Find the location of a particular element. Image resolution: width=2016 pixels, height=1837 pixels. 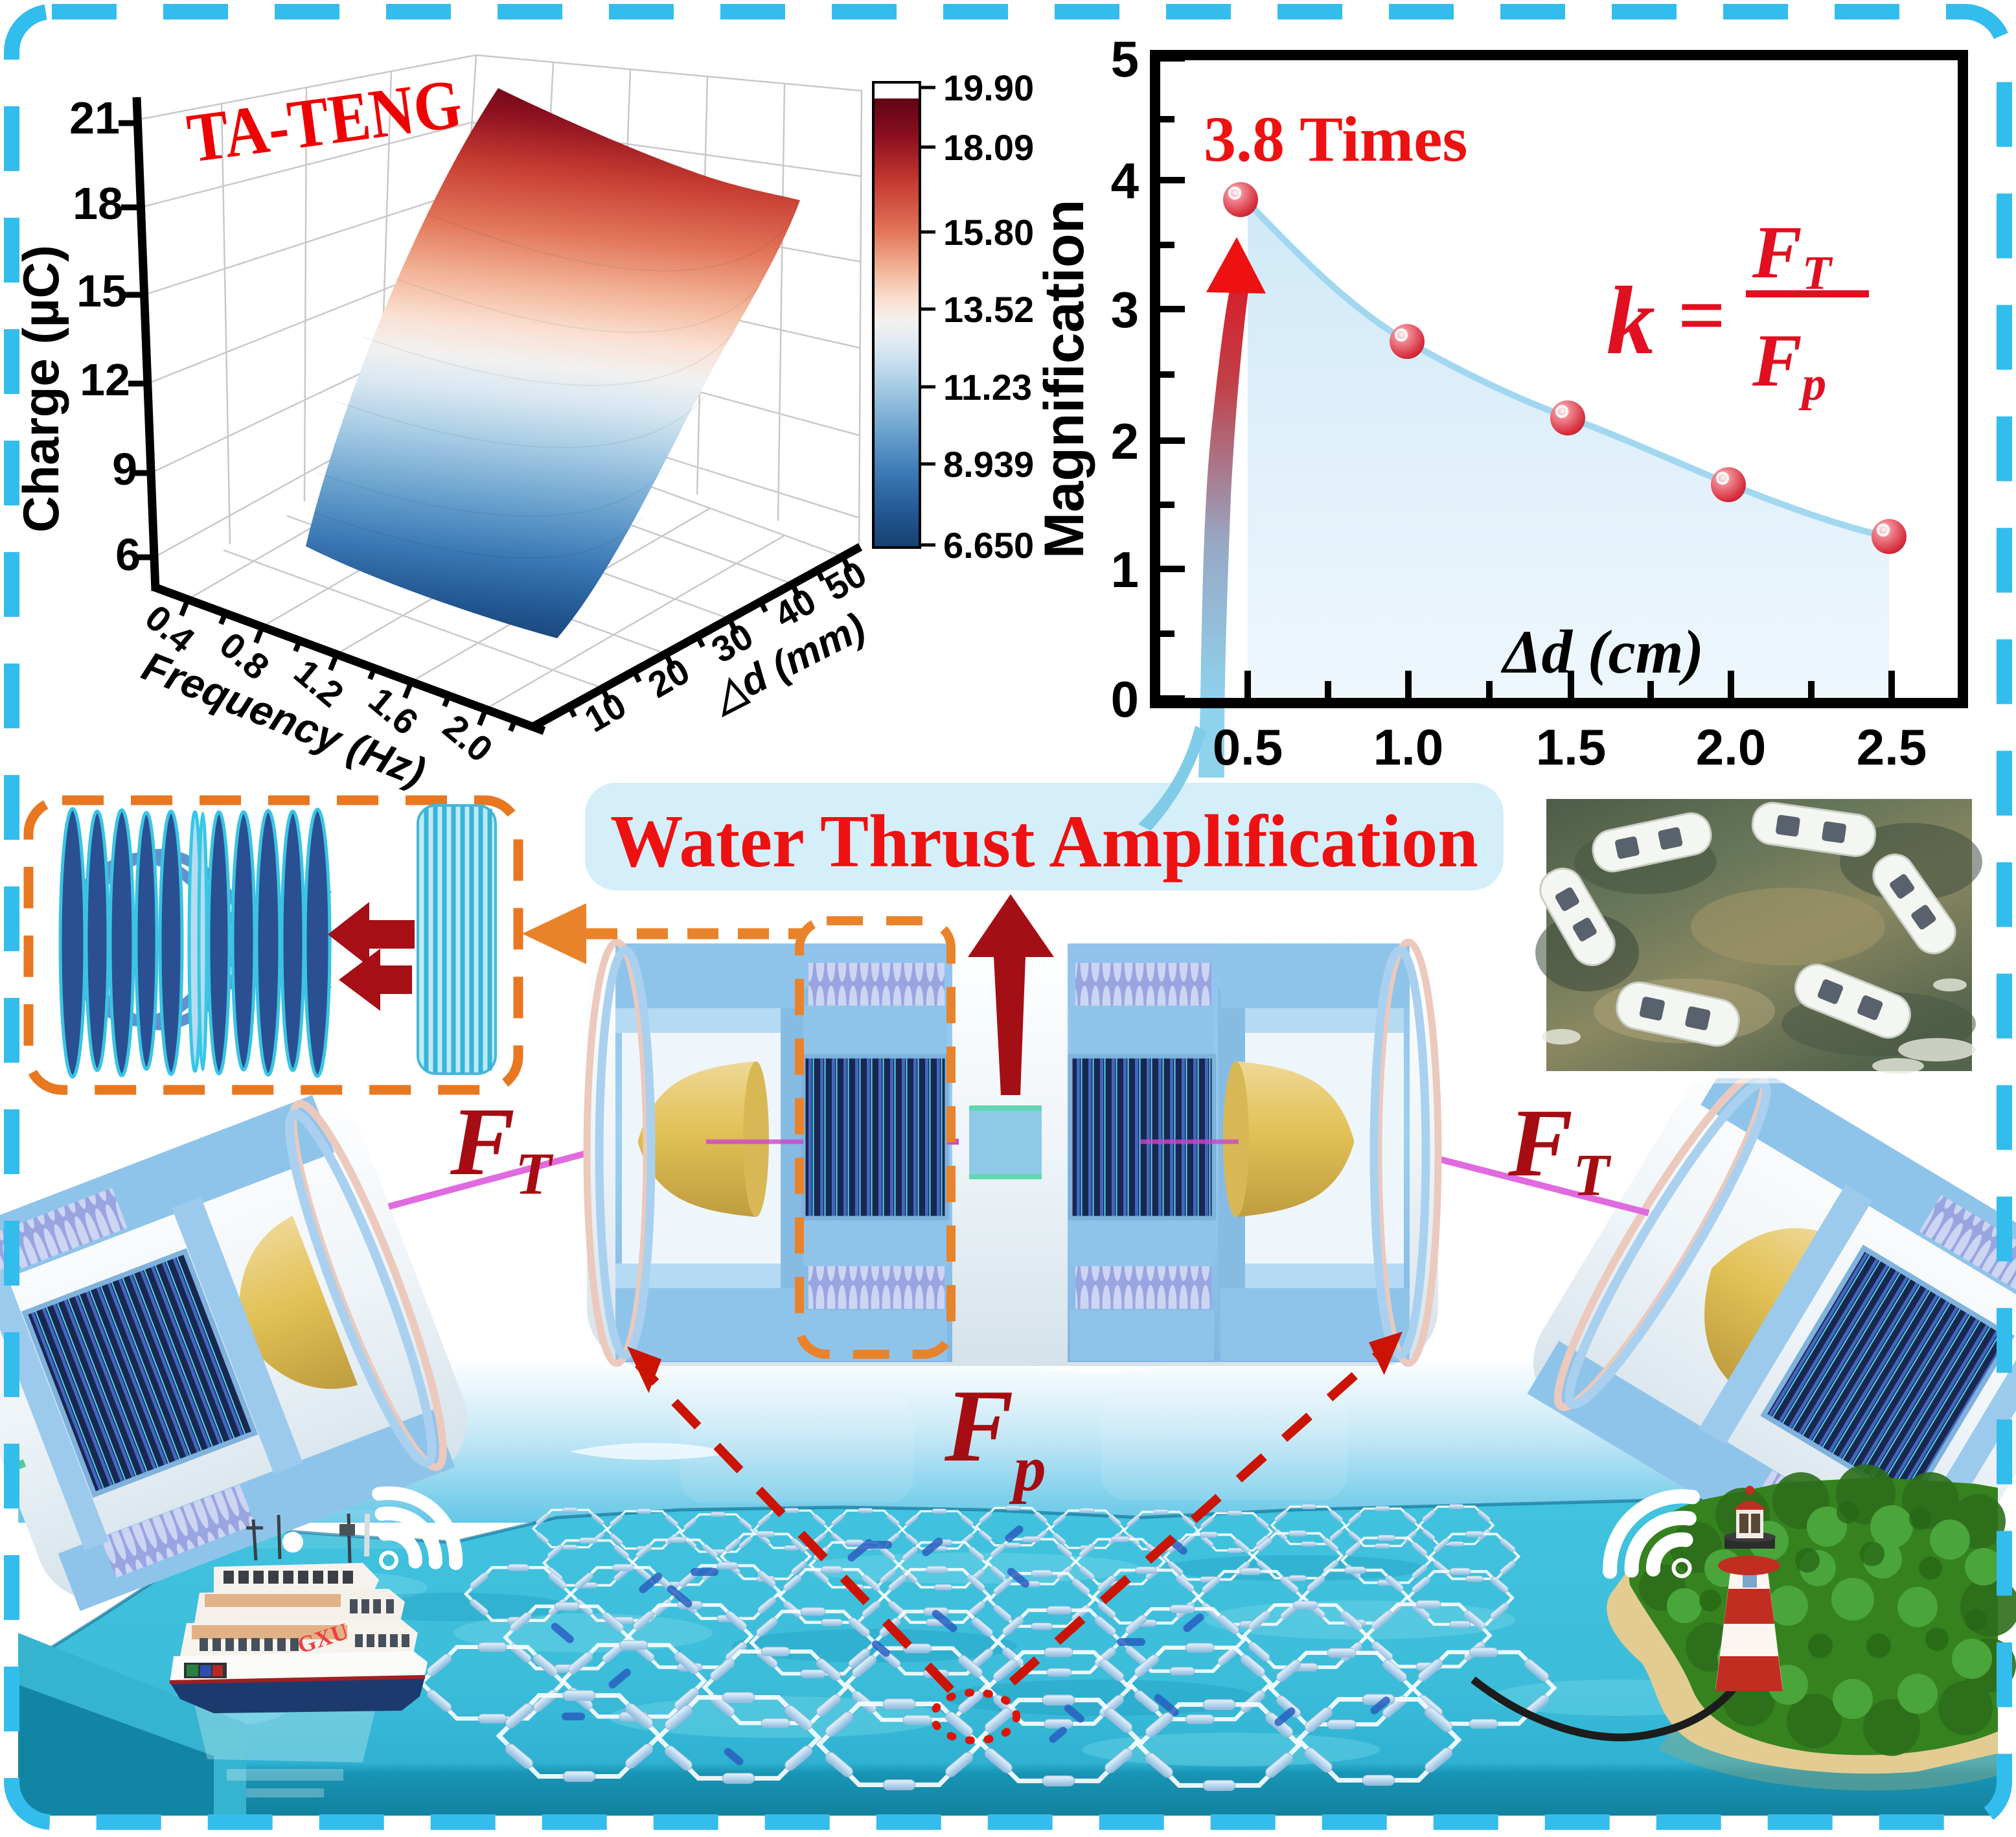

svg-text: 4 is located at coordinates (1125, 180).